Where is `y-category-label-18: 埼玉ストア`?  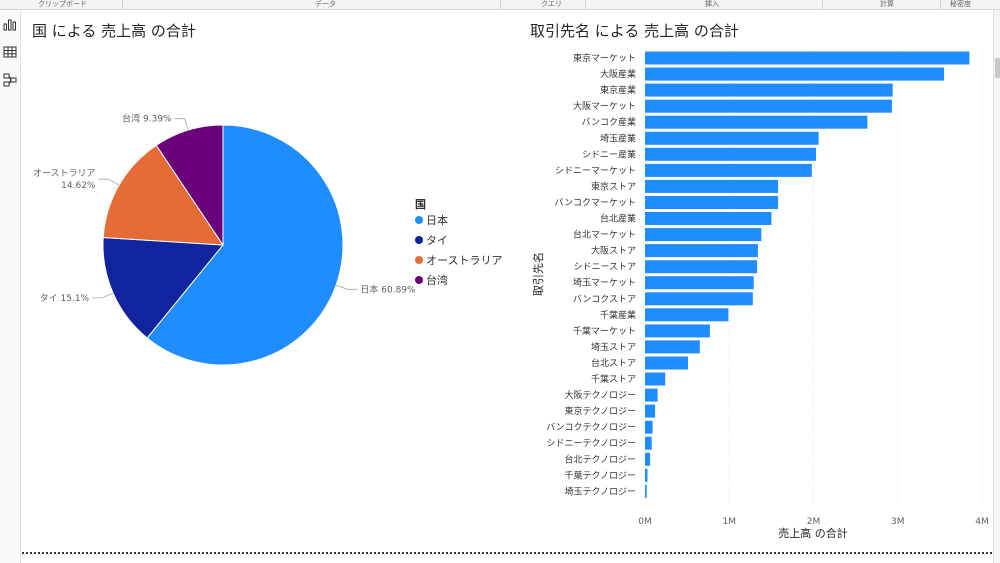
y-category-label-18: 埼玉ストア is located at coordinates (613, 347).